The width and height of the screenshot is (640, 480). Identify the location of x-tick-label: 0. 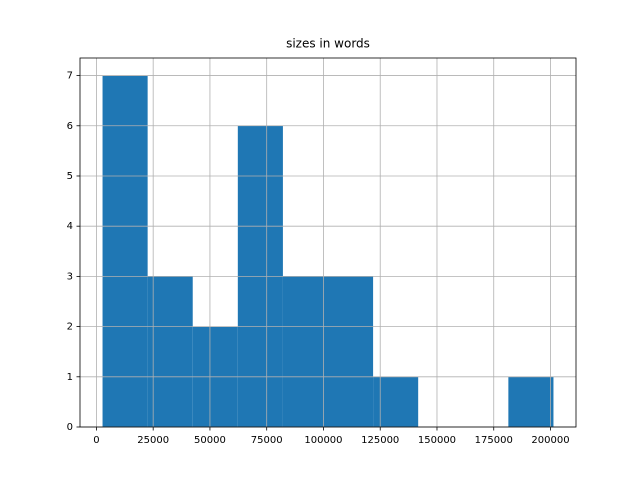
(96, 440).